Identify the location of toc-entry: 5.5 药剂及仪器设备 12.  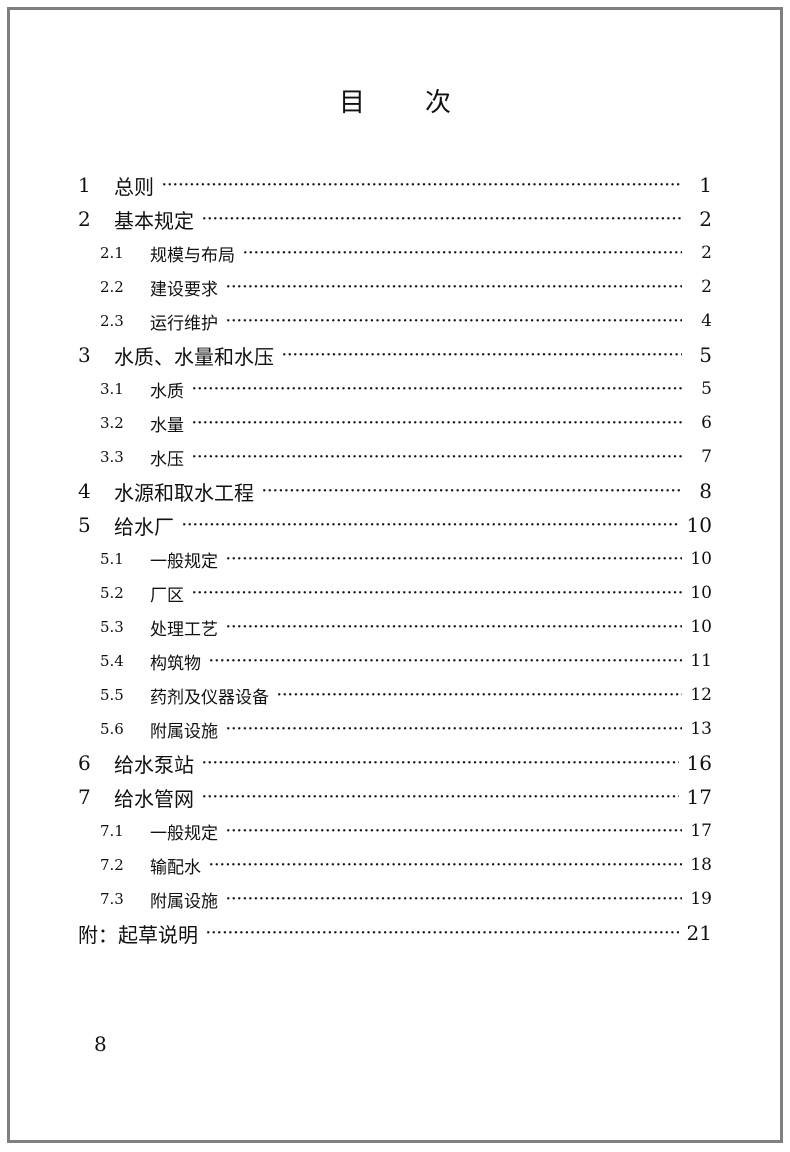
(395, 695).